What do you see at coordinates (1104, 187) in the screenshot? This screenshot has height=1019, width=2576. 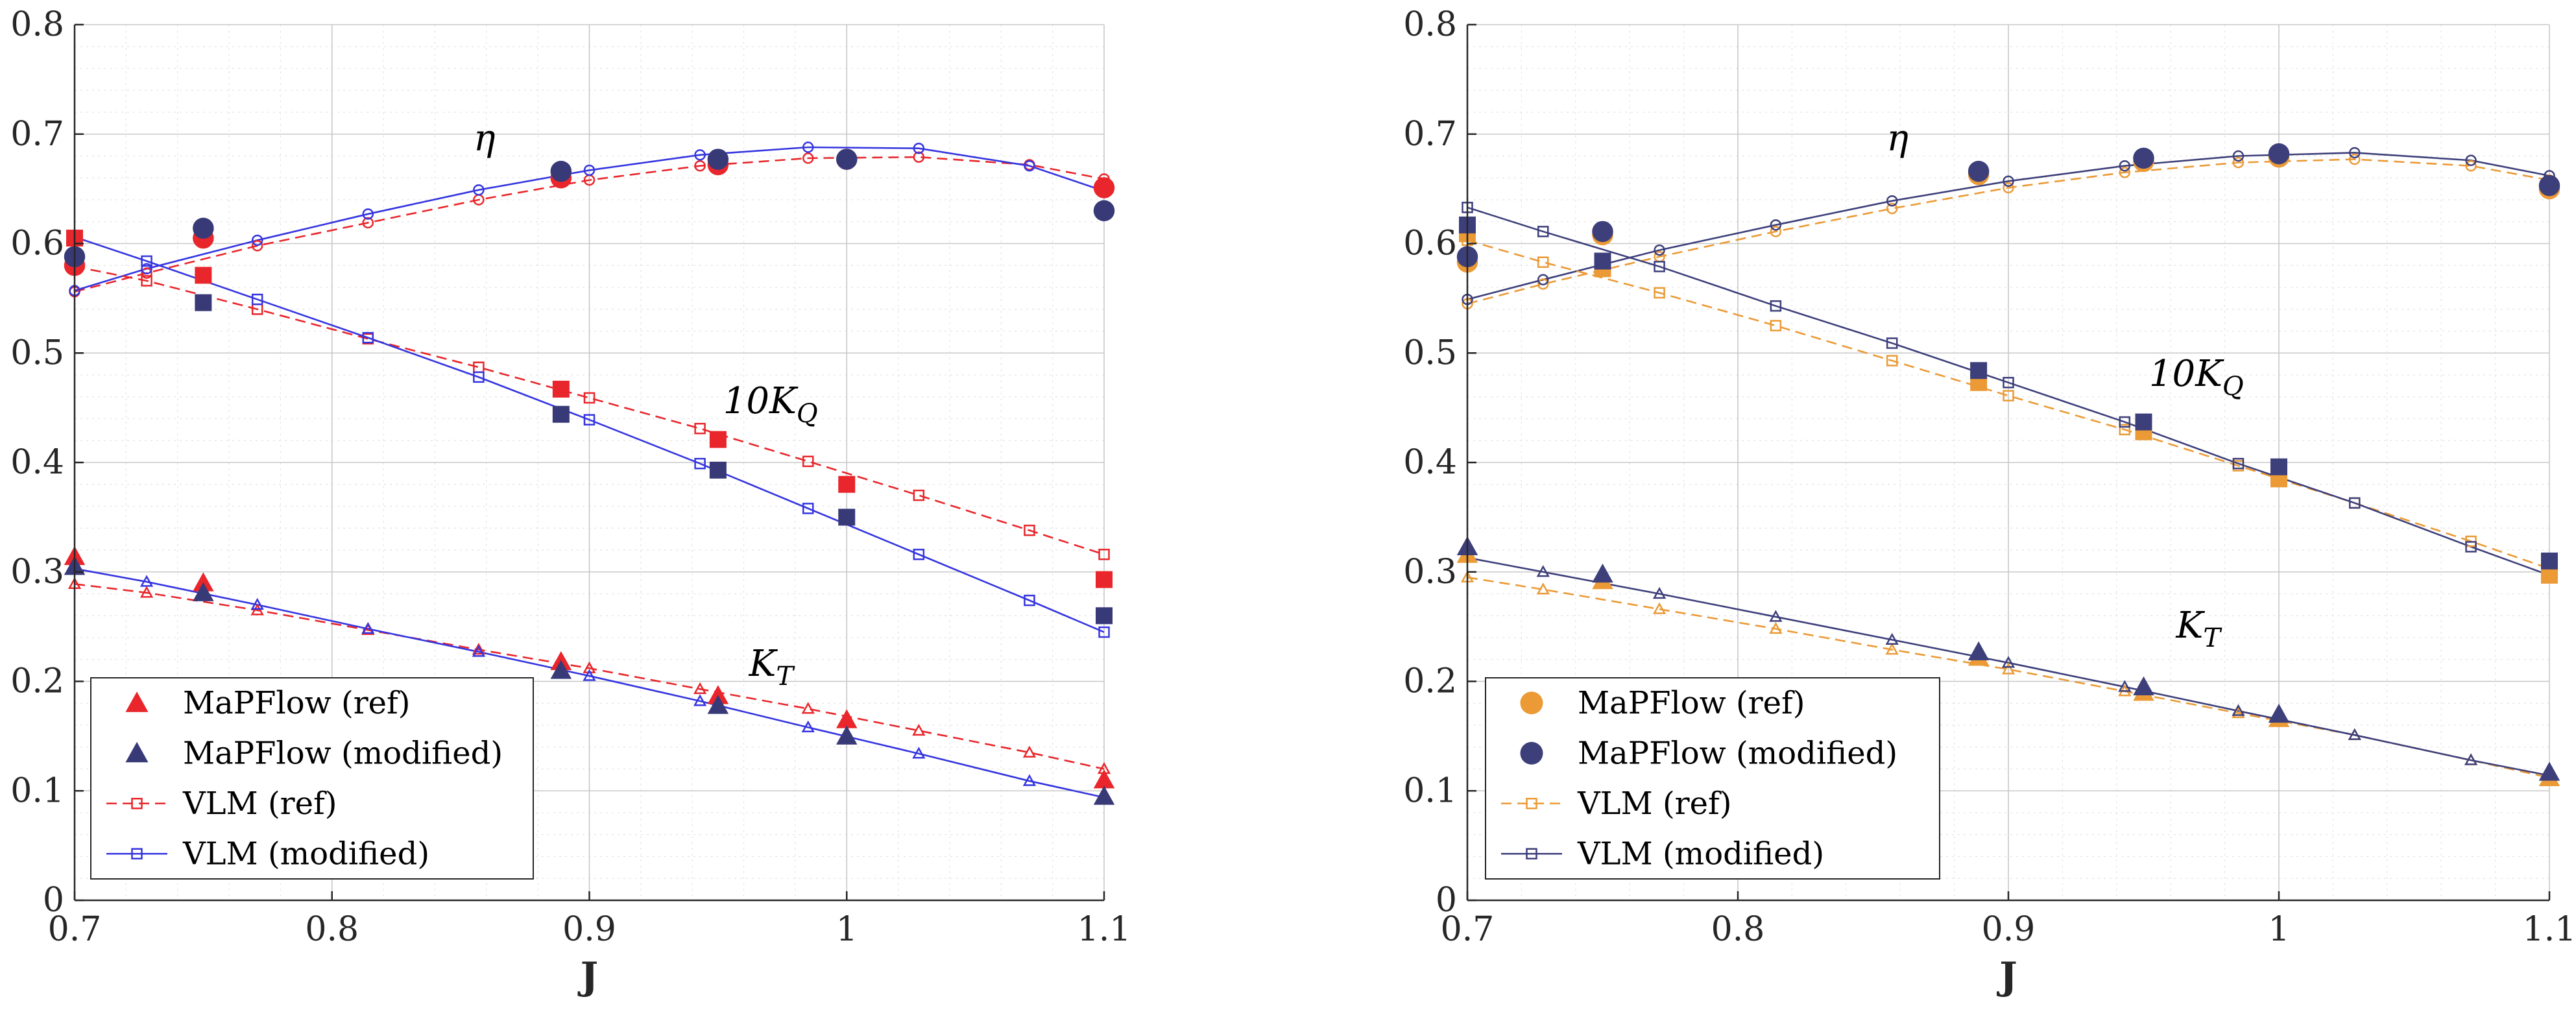 I see `data-point-mapflow-ref-eta` at bounding box center [1104, 187].